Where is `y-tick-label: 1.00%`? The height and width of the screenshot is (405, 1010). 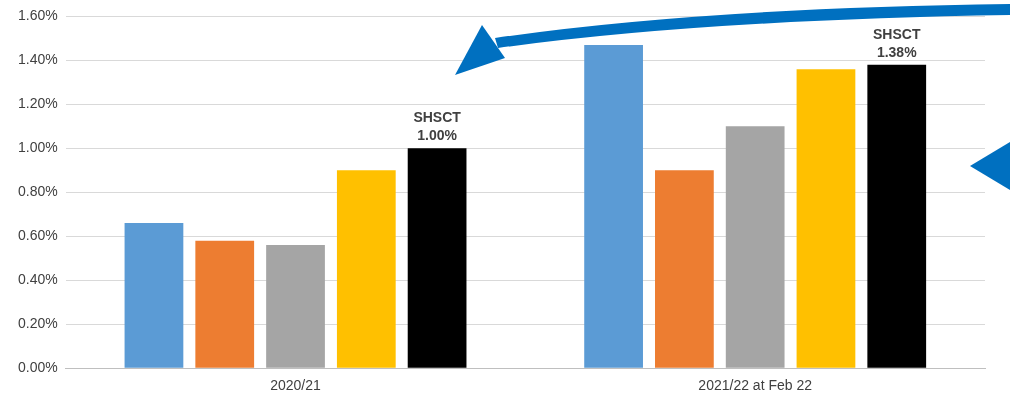 y-tick-label: 1.00% is located at coordinates (37, 147).